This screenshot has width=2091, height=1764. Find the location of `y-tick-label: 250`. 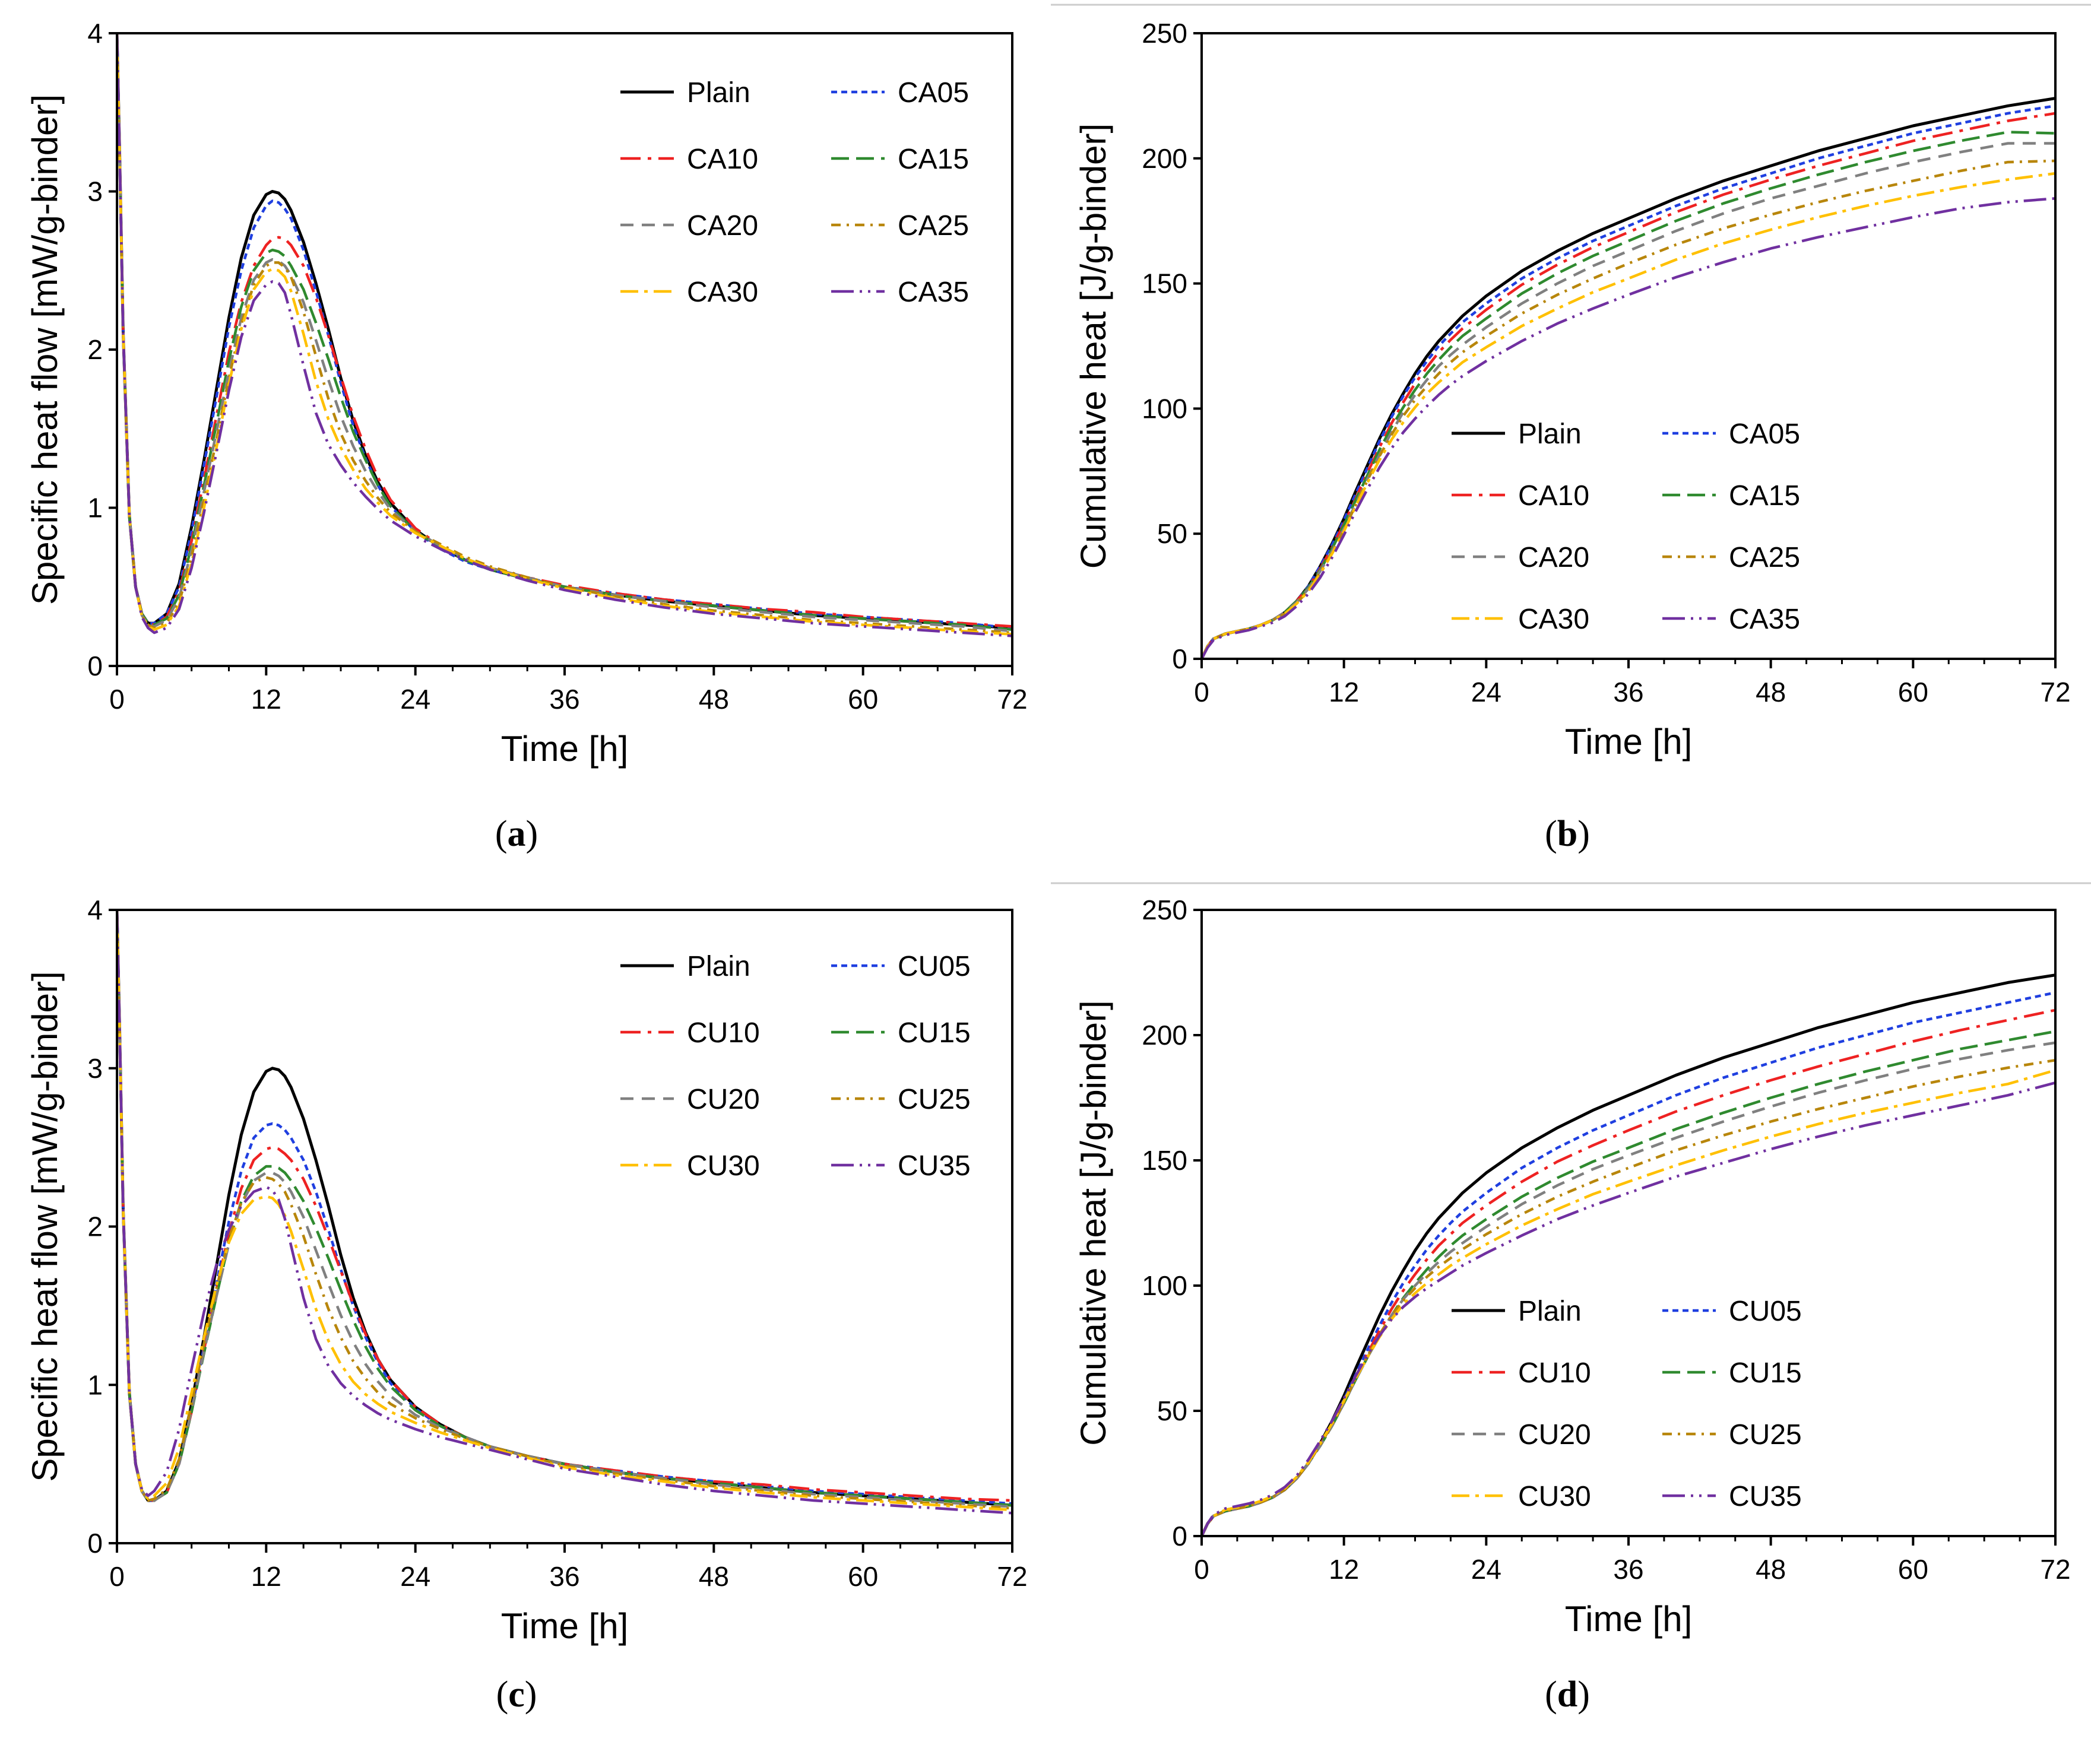

y-tick-label: 250 is located at coordinates (1164, 33).